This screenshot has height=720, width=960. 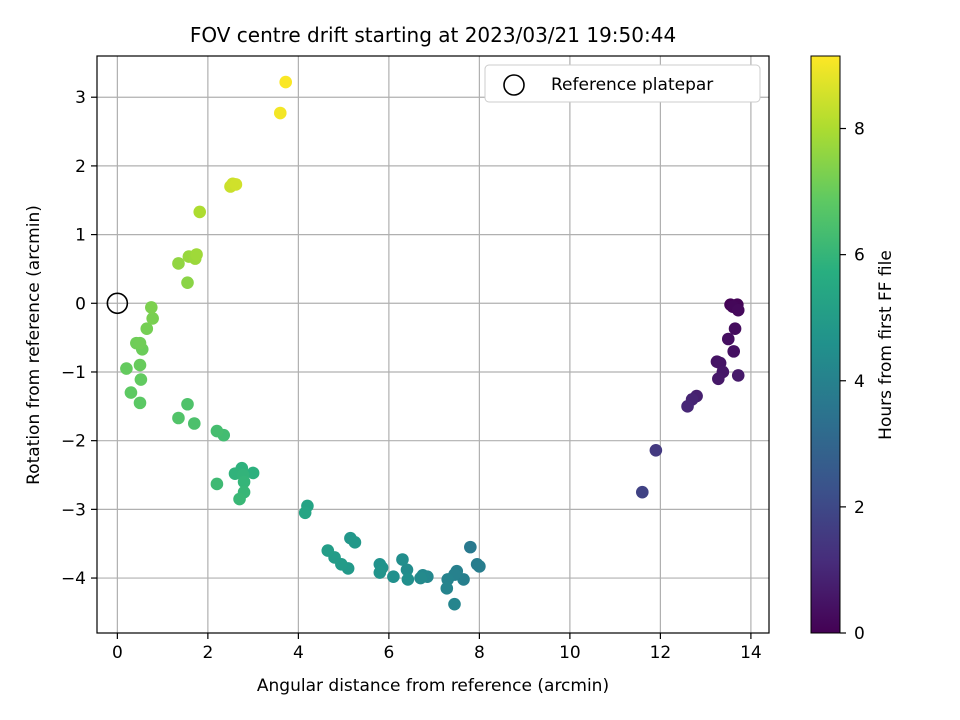 What do you see at coordinates (298, 653) in the screenshot?
I see `x-tick-label: 4` at bounding box center [298, 653].